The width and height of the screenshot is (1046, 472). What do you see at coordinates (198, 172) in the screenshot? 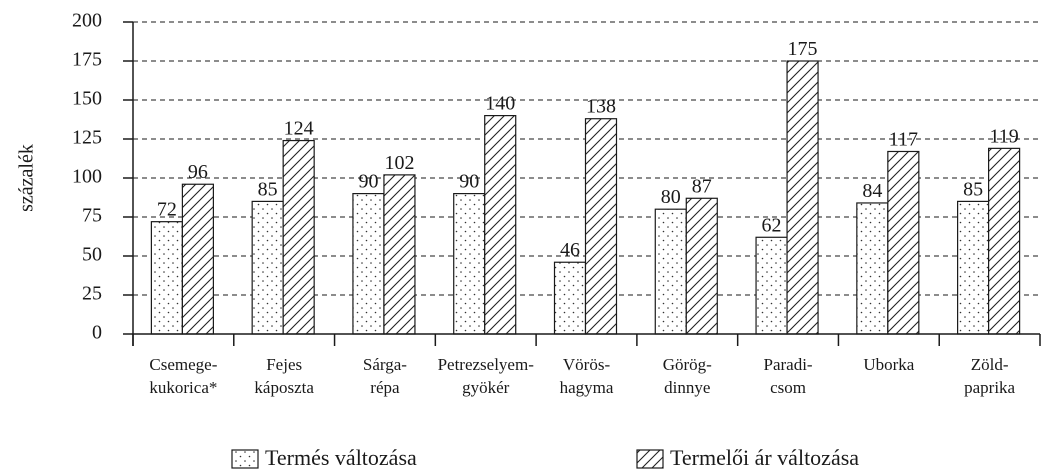
I see `value-label: 96` at bounding box center [198, 172].